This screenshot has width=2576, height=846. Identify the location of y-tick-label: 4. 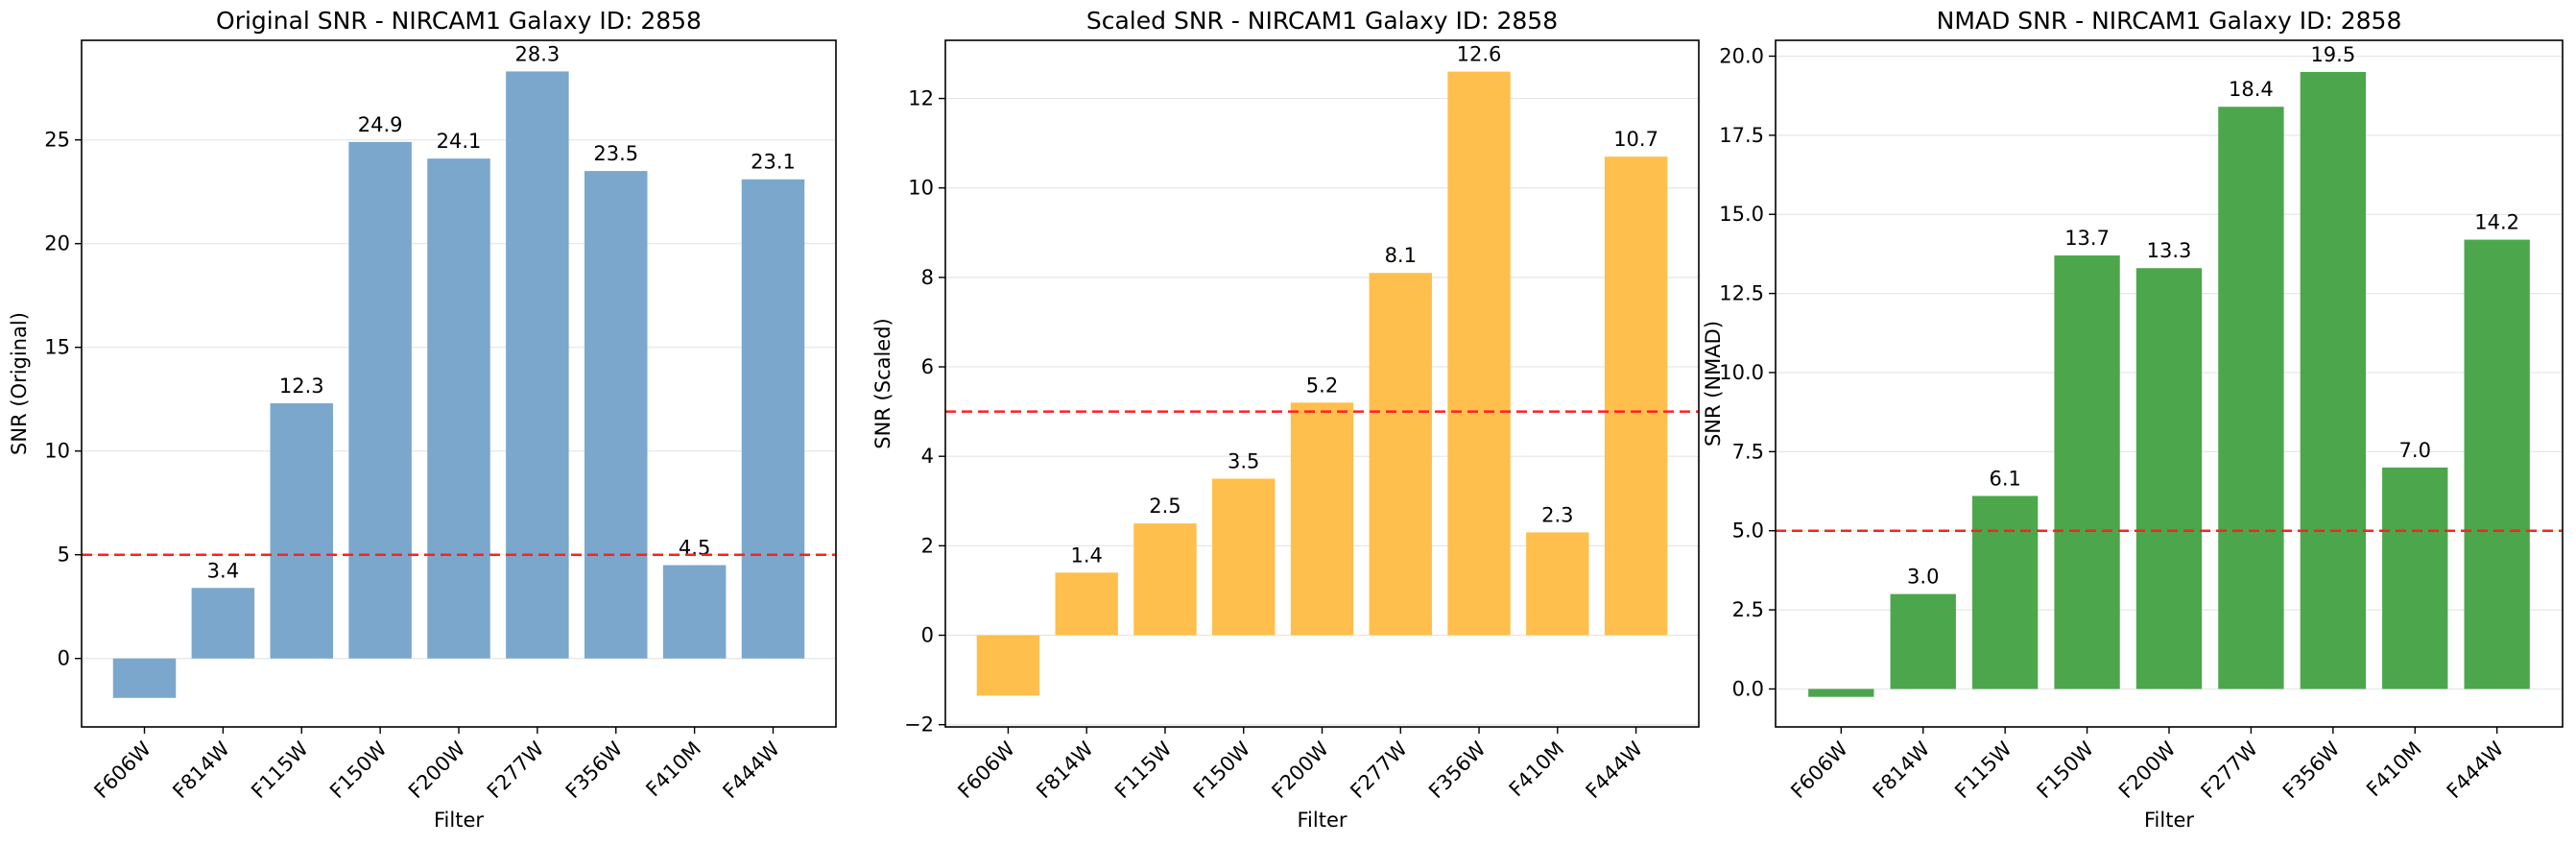
(927, 456).